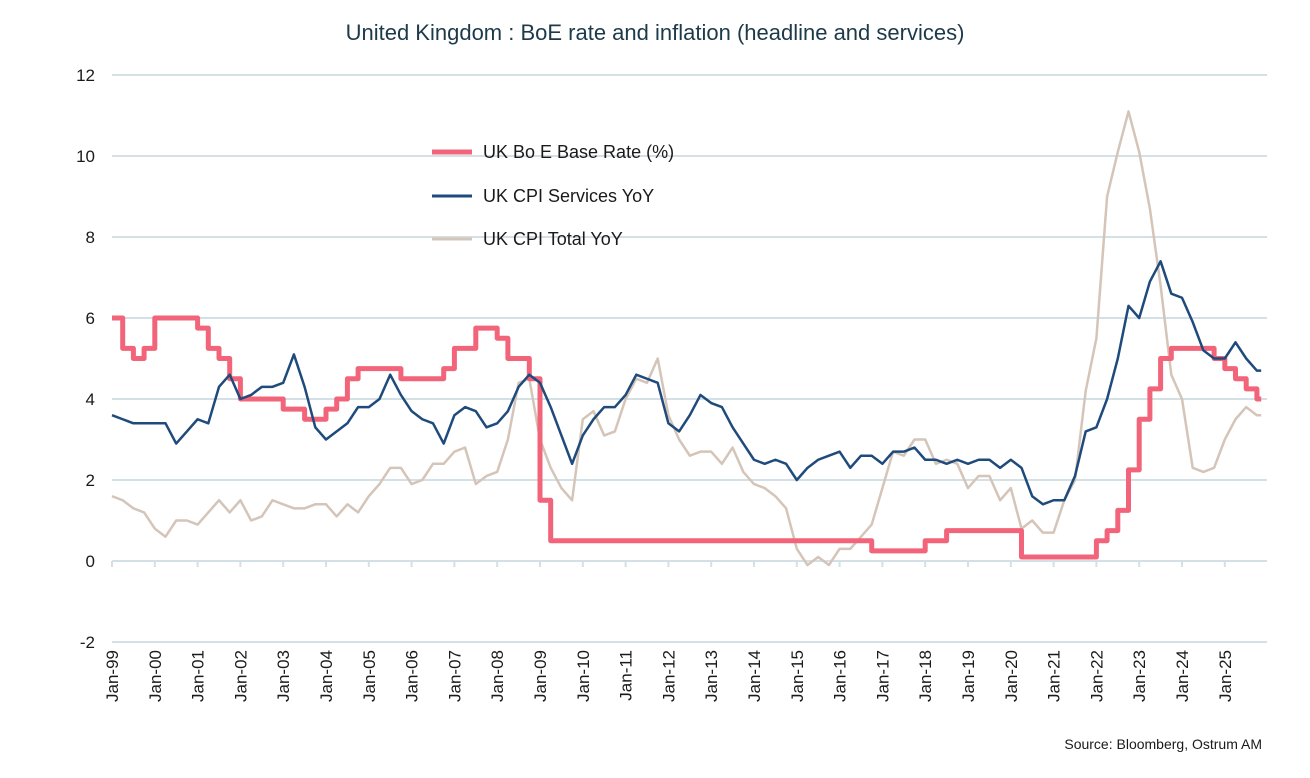  What do you see at coordinates (840, 676) in the screenshot?
I see `x-tick-label: Jan-16` at bounding box center [840, 676].